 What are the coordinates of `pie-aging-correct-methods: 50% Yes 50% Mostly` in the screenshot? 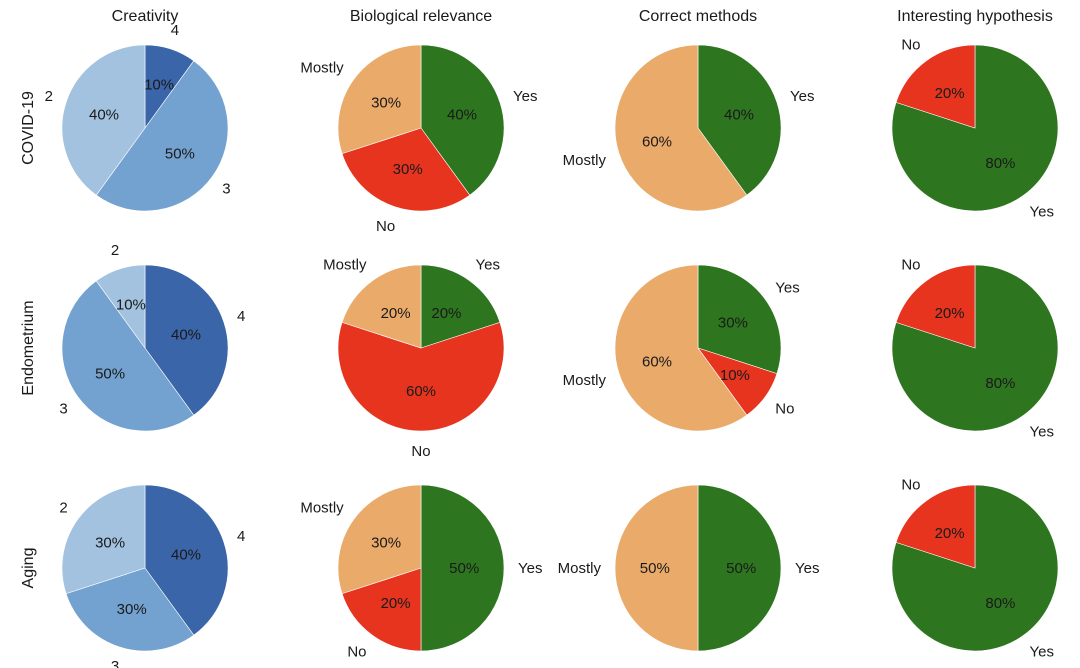 It's located at (688, 568).